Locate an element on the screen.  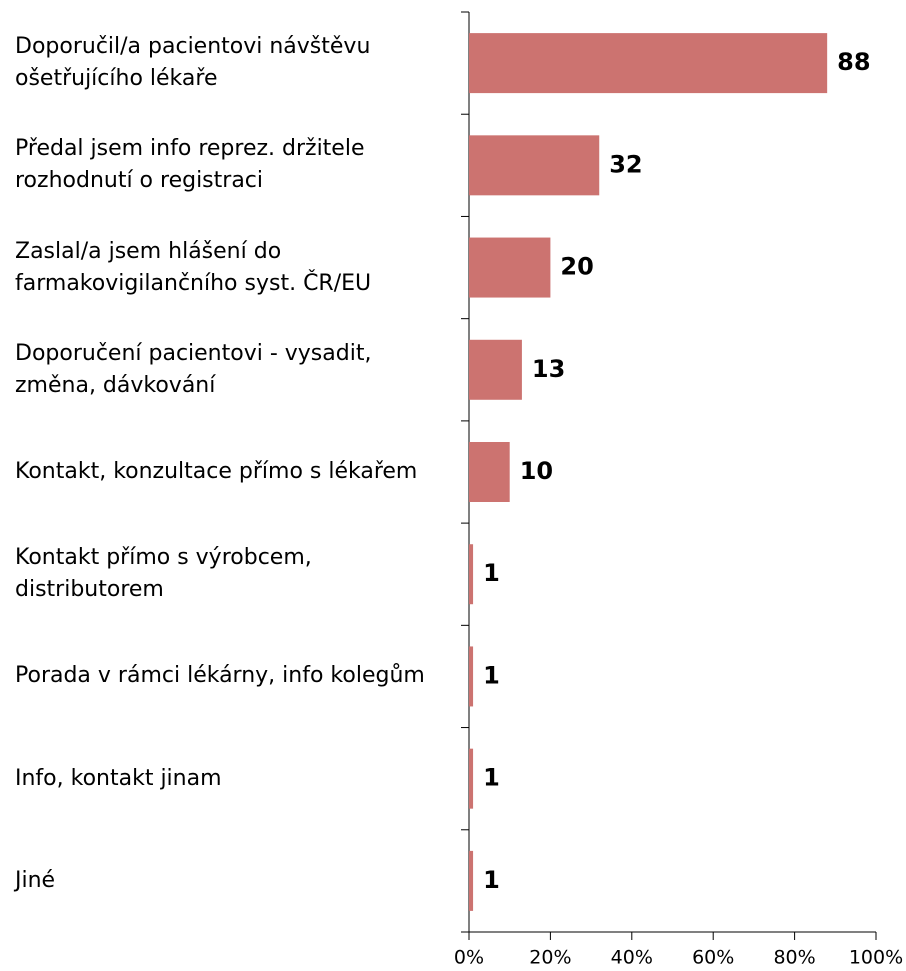
value-label: 20 is located at coordinates (576, 267).